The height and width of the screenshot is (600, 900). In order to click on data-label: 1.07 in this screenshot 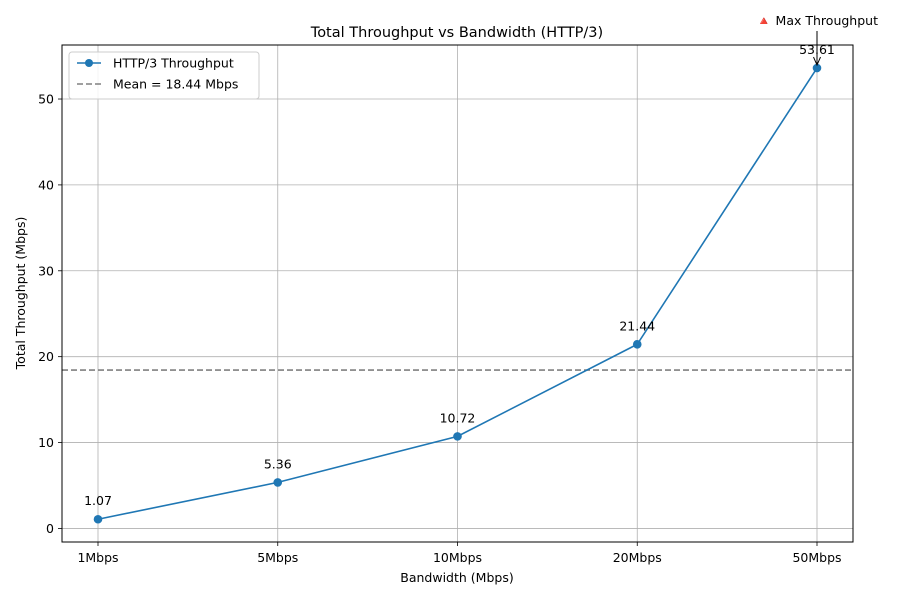, I will do `click(98, 500)`.